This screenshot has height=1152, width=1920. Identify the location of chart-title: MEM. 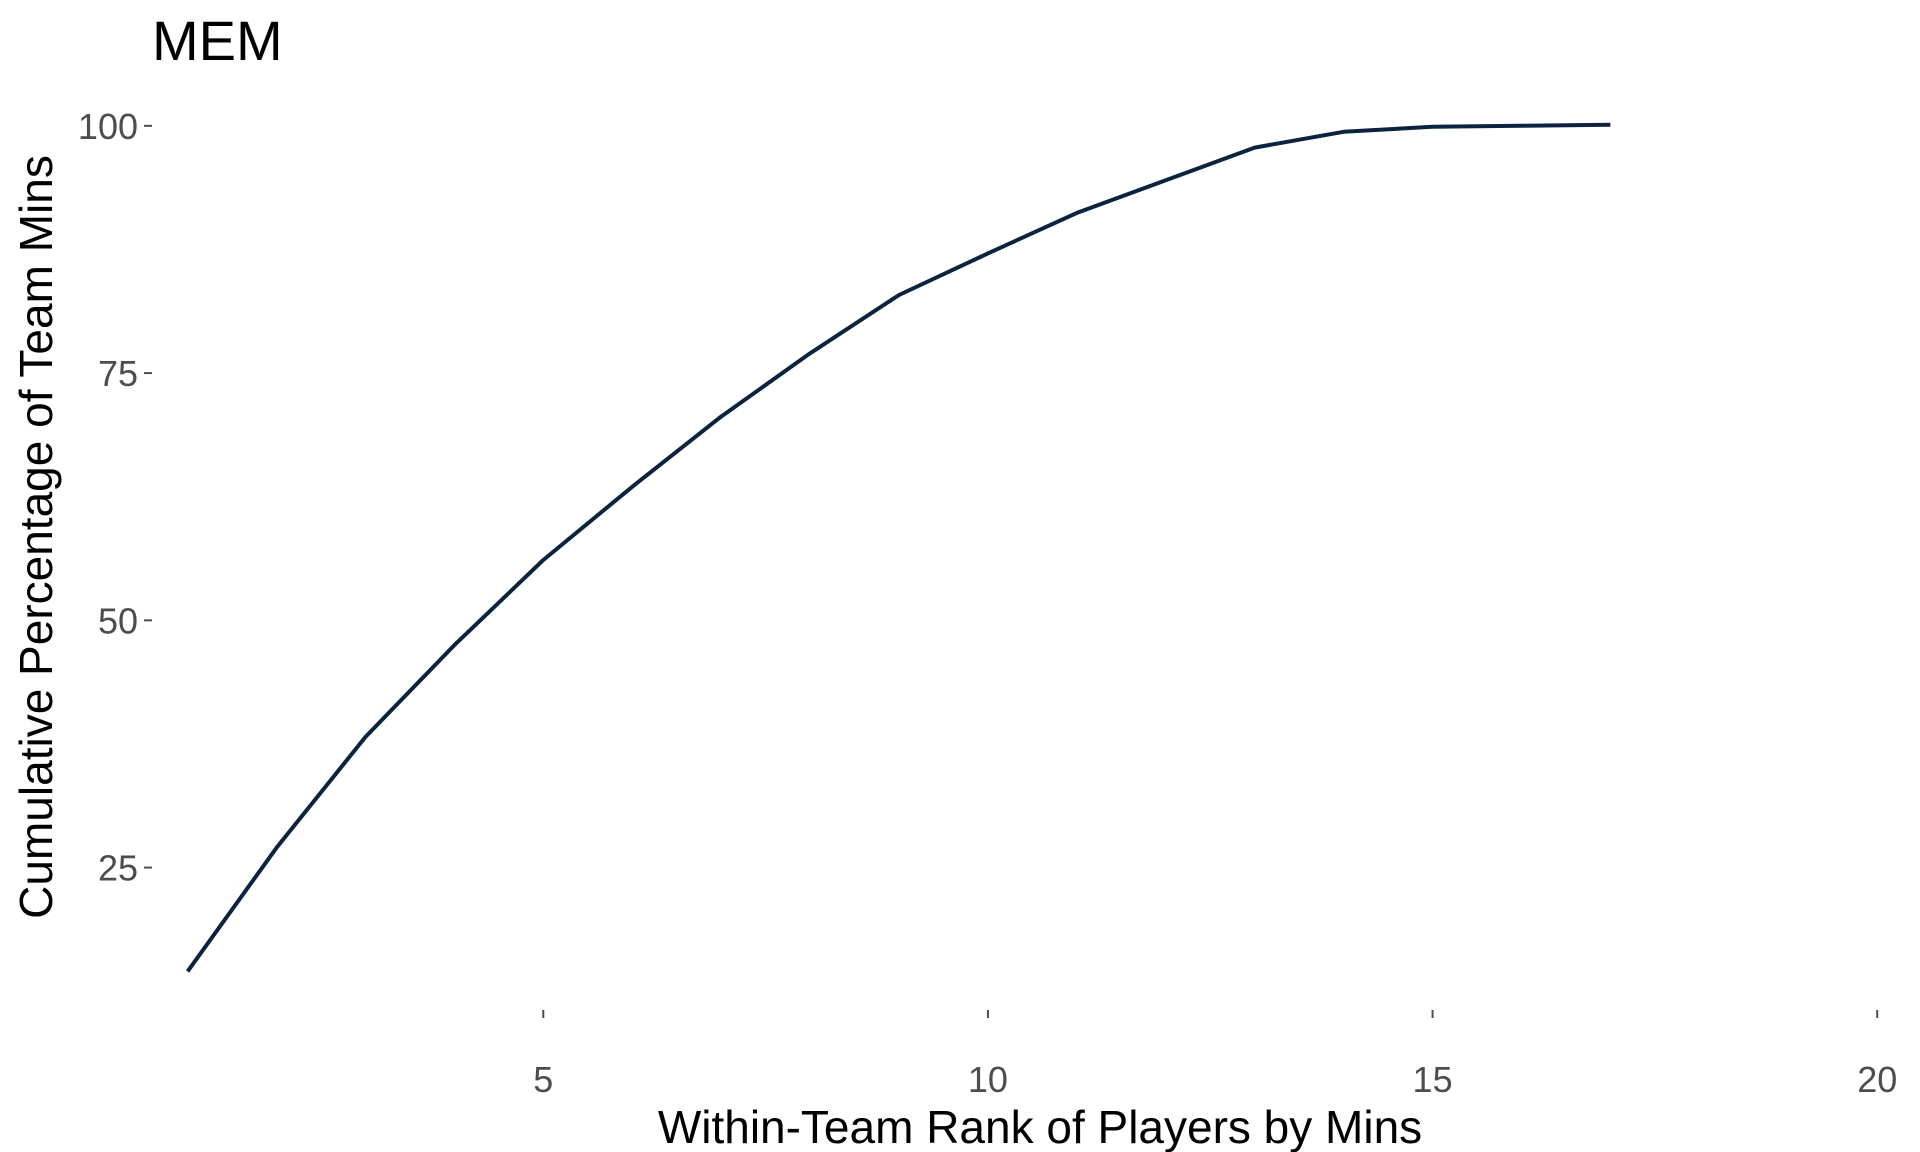
(217, 40).